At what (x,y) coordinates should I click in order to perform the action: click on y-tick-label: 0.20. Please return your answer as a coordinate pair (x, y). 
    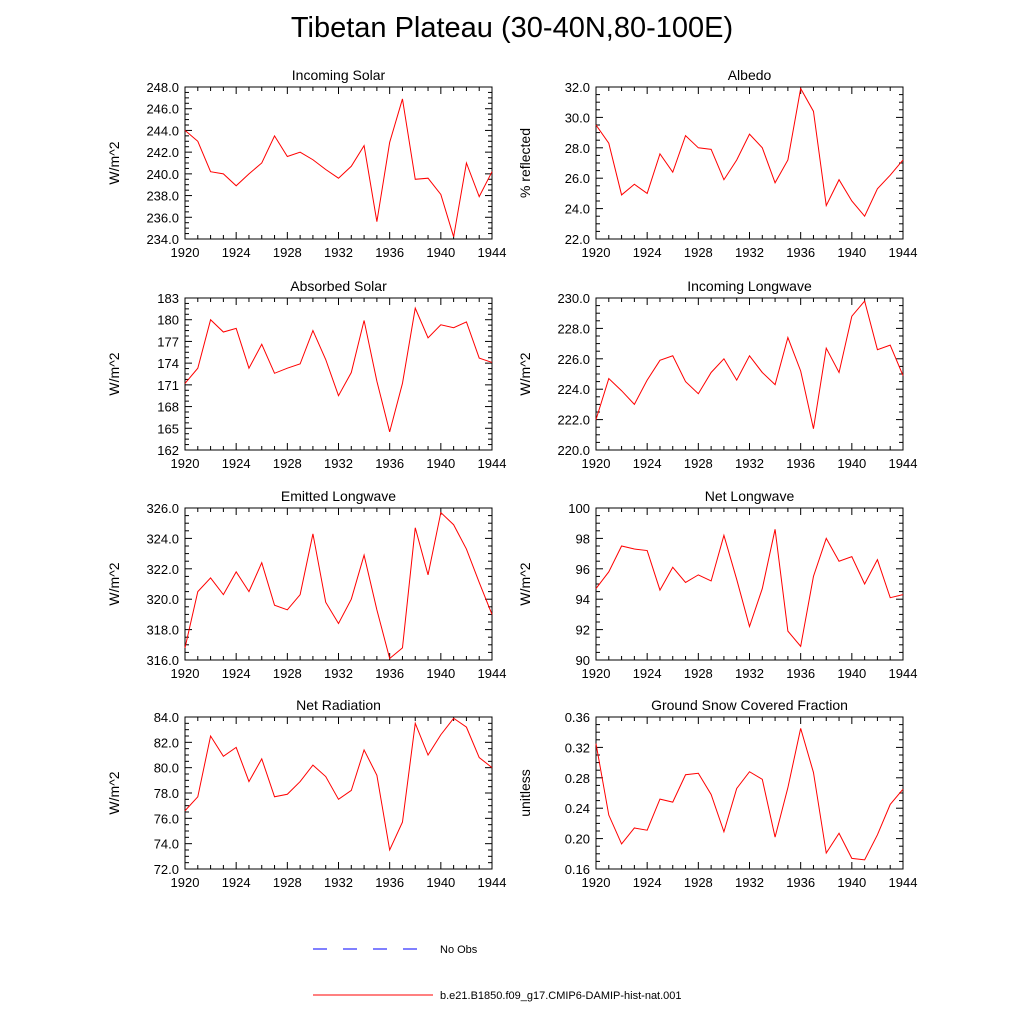
    Looking at the image, I should click on (577, 839).